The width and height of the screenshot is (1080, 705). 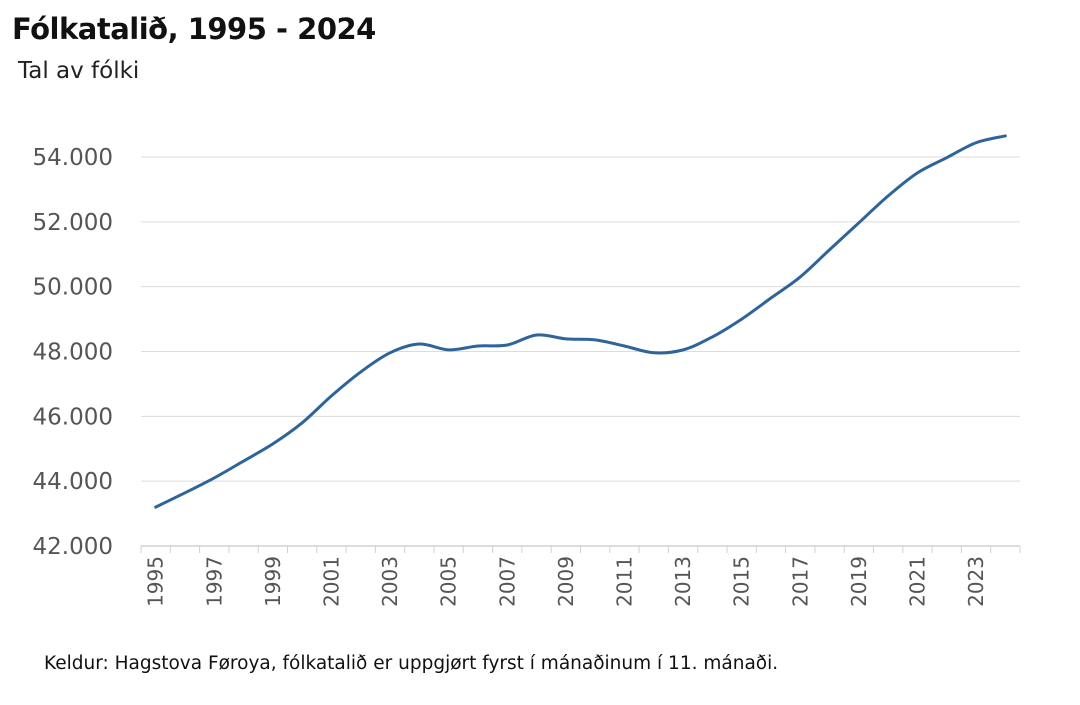 I want to click on x-tick-label: 2019, so click(x=859, y=581).